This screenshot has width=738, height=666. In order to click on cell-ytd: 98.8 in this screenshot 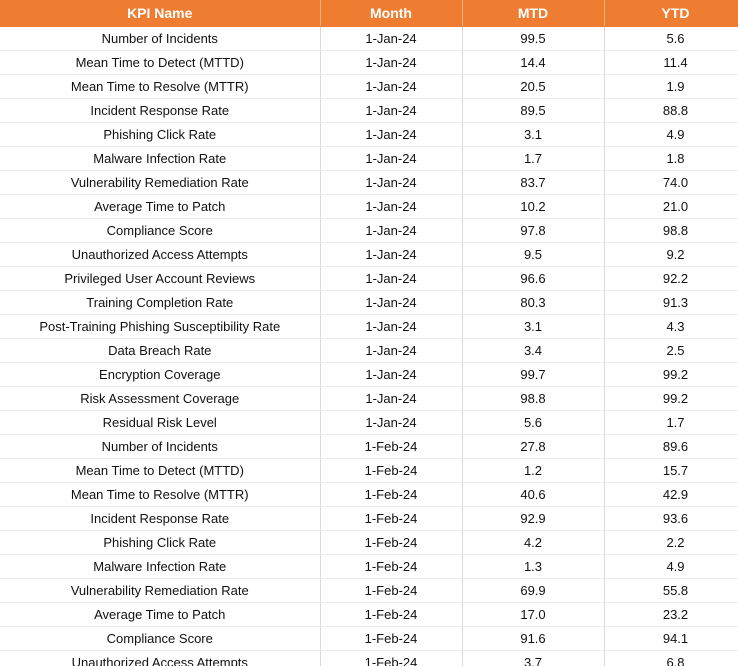, I will do `click(671, 230)`.